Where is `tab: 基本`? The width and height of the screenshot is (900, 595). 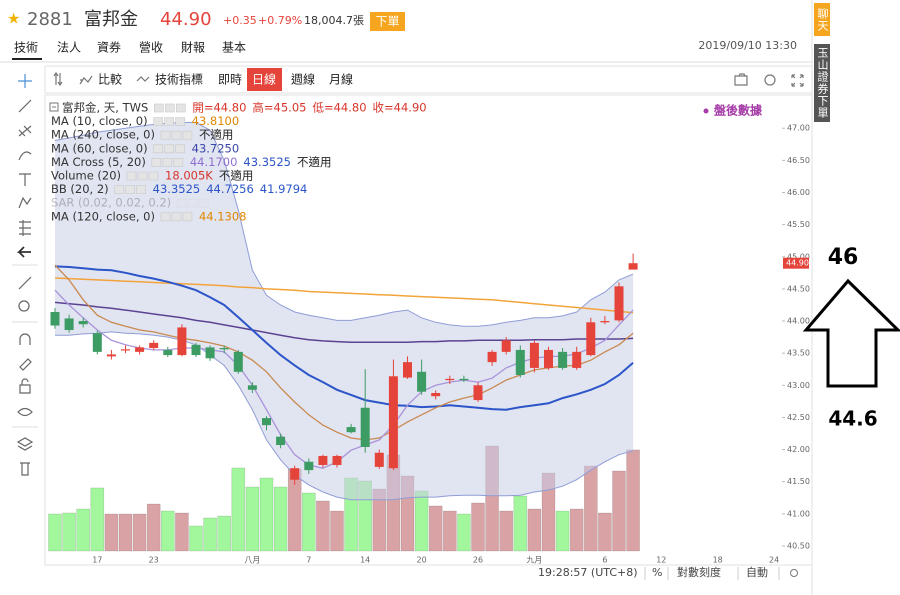
tab: 基本 is located at coordinates (234, 48).